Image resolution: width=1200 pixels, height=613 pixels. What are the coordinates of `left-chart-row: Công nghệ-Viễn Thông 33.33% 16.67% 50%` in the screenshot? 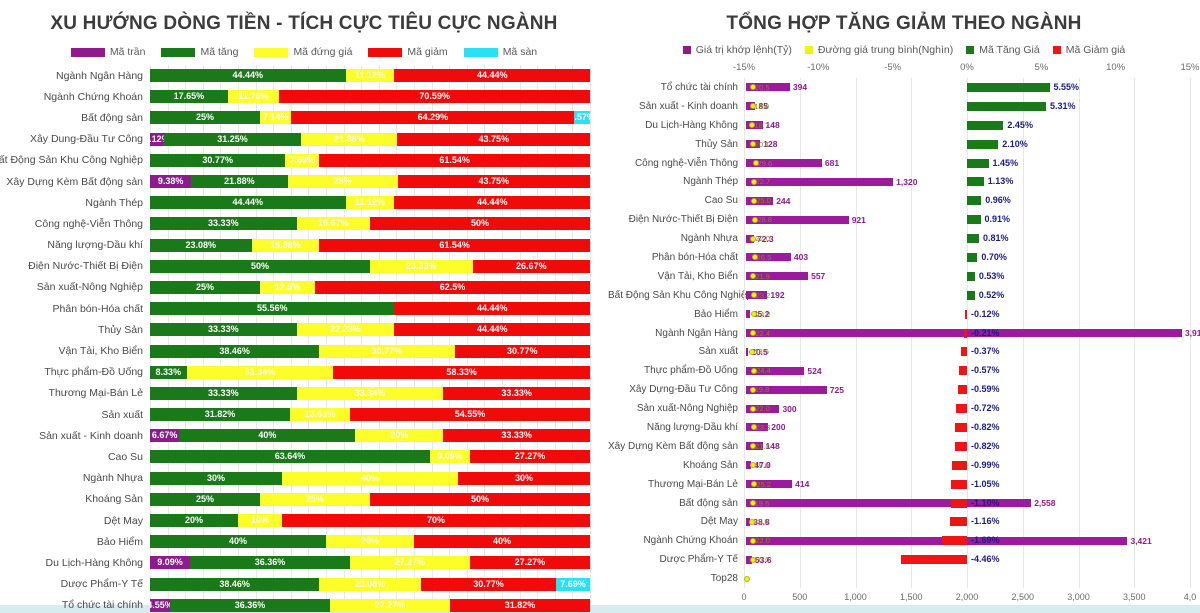 It's located at (304, 223).